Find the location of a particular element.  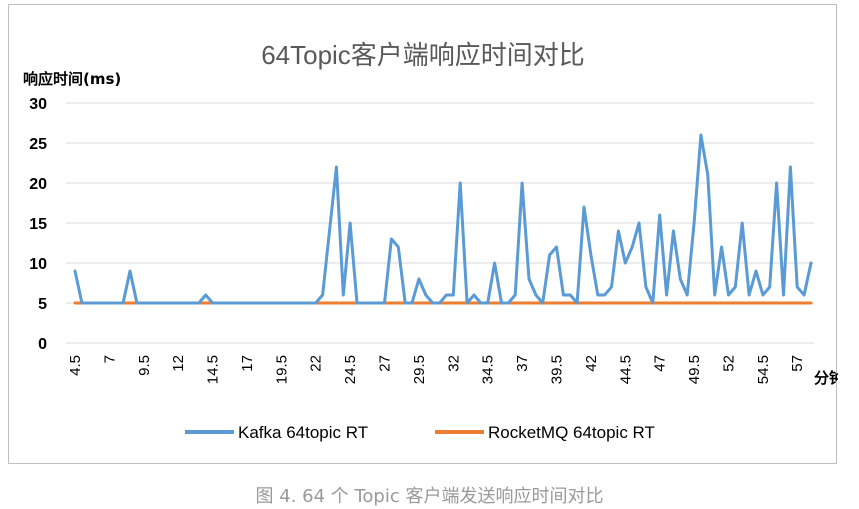

x-tick-label: 57 is located at coordinates (797, 363).